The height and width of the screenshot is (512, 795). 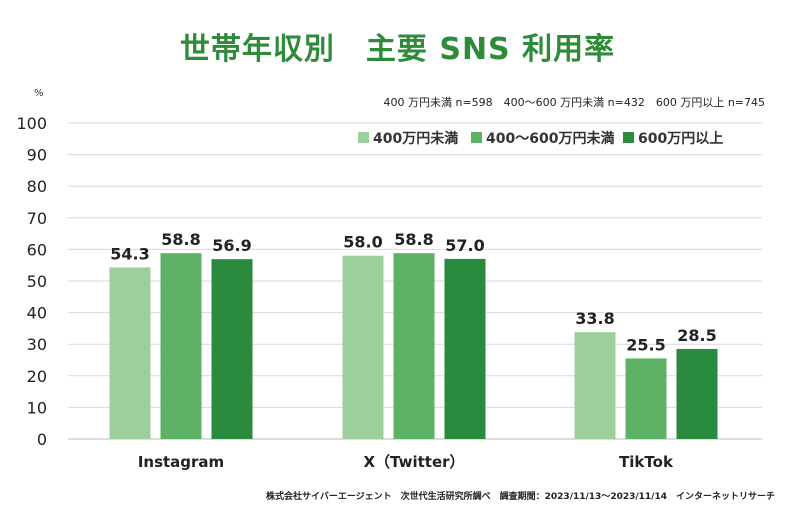 What do you see at coordinates (646, 462) in the screenshot?
I see `x-category-label: TikTok` at bounding box center [646, 462].